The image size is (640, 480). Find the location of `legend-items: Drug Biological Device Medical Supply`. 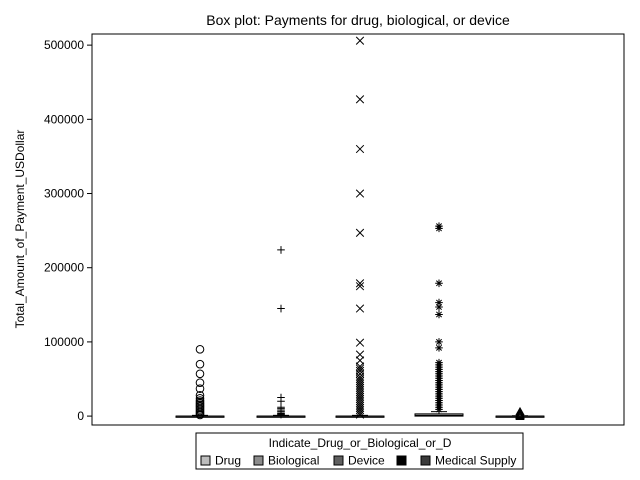

legend-items: Drug Biological Device Medical Supply is located at coordinates (358, 461).